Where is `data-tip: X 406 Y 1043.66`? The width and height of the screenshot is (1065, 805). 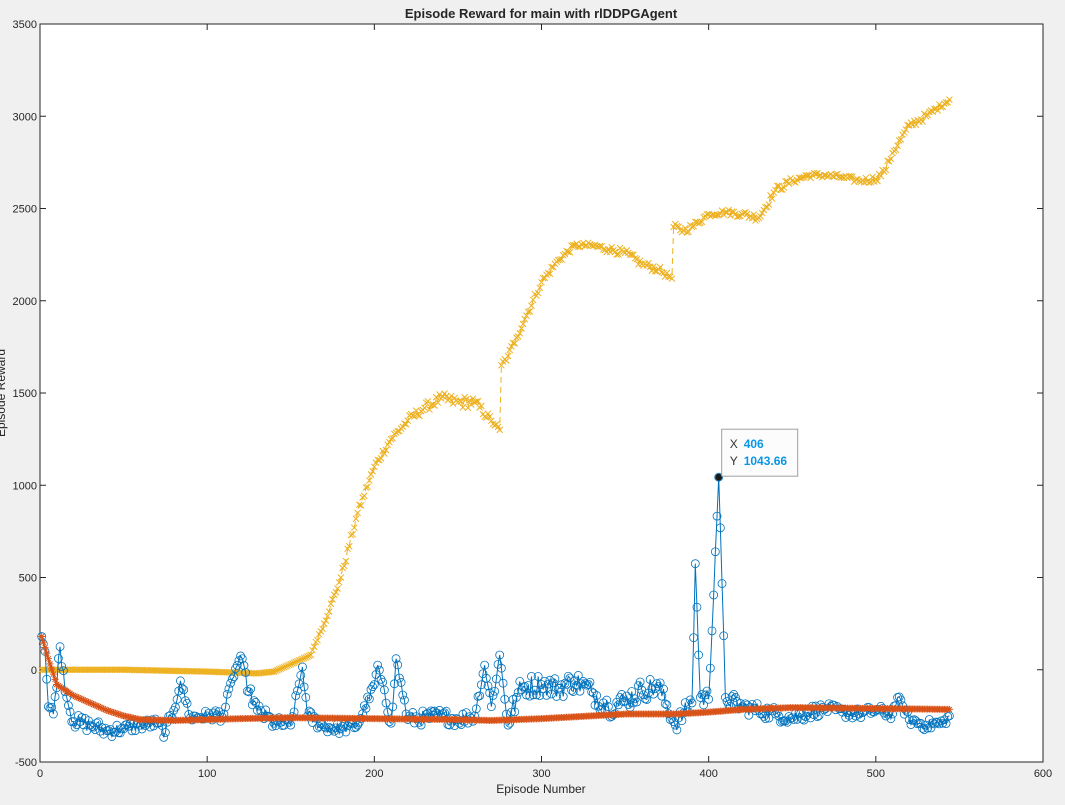 data-tip: X 406 Y 1043.66 is located at coordinates (757, 454).